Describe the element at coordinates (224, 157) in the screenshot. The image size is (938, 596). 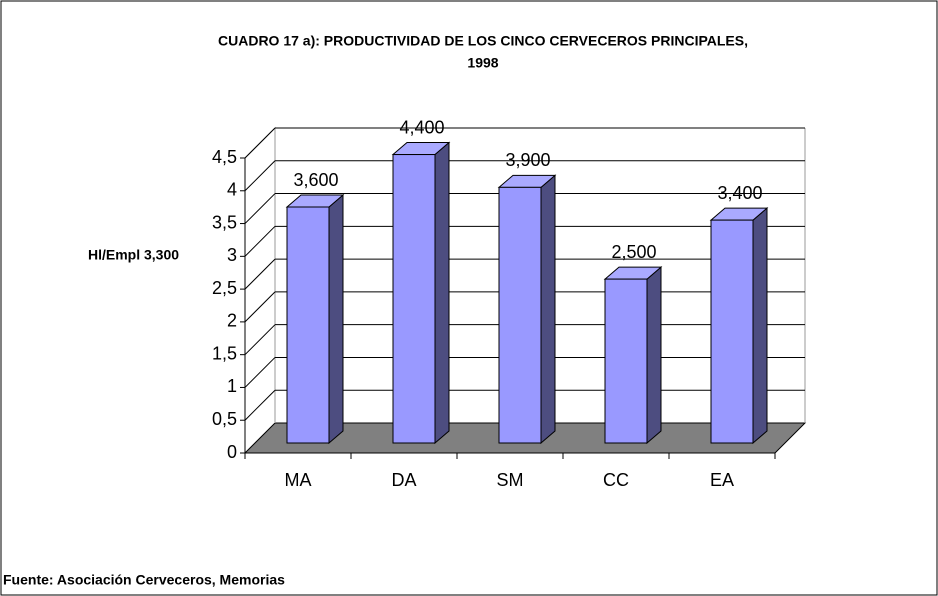
I see `y-tick-label: 4,5` at that location.